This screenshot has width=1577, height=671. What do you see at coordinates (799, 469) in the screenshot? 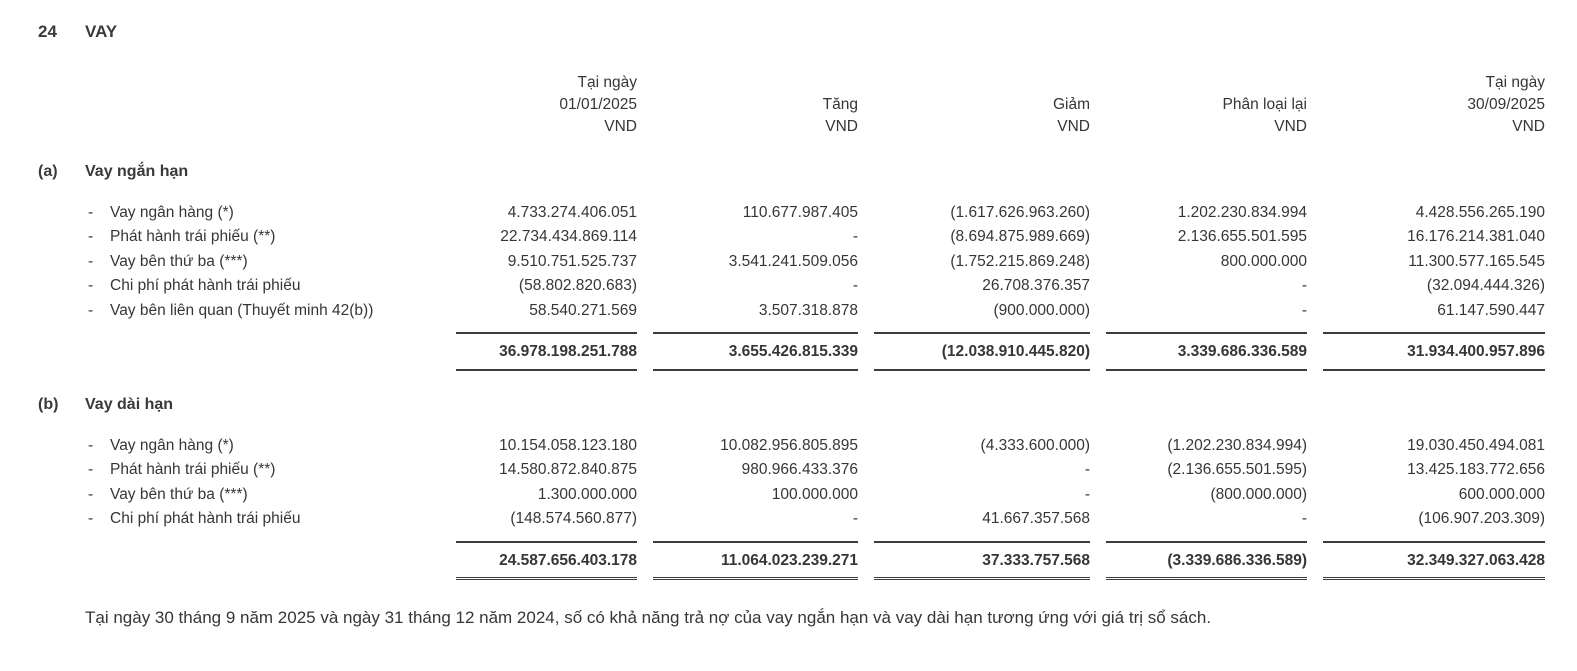
I see `value-cell: 980.966.433.376` at bounding box center [799, 469].